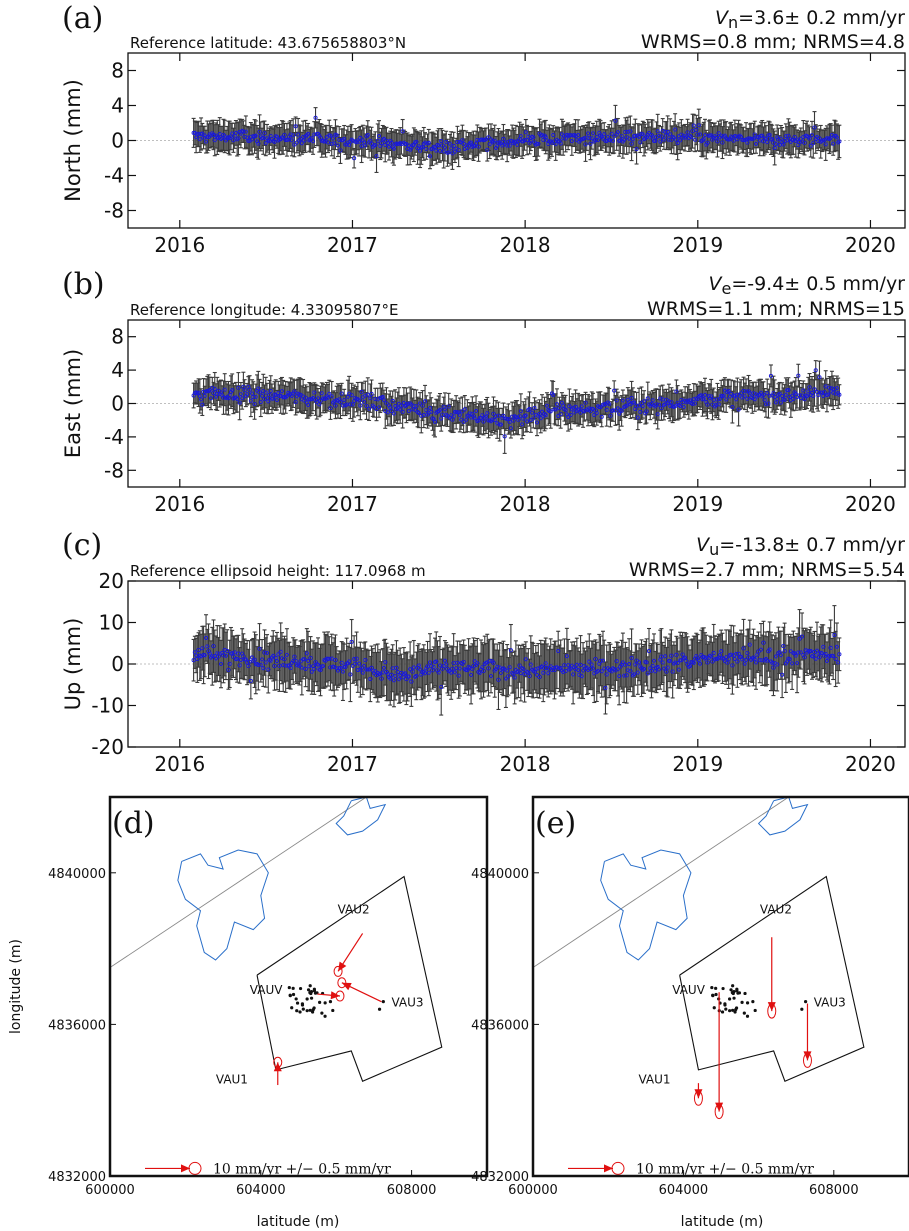  Describe the element at coordinates (73, 140) in the screenshot. I see `y-axis-label: North (mm)` at that location.